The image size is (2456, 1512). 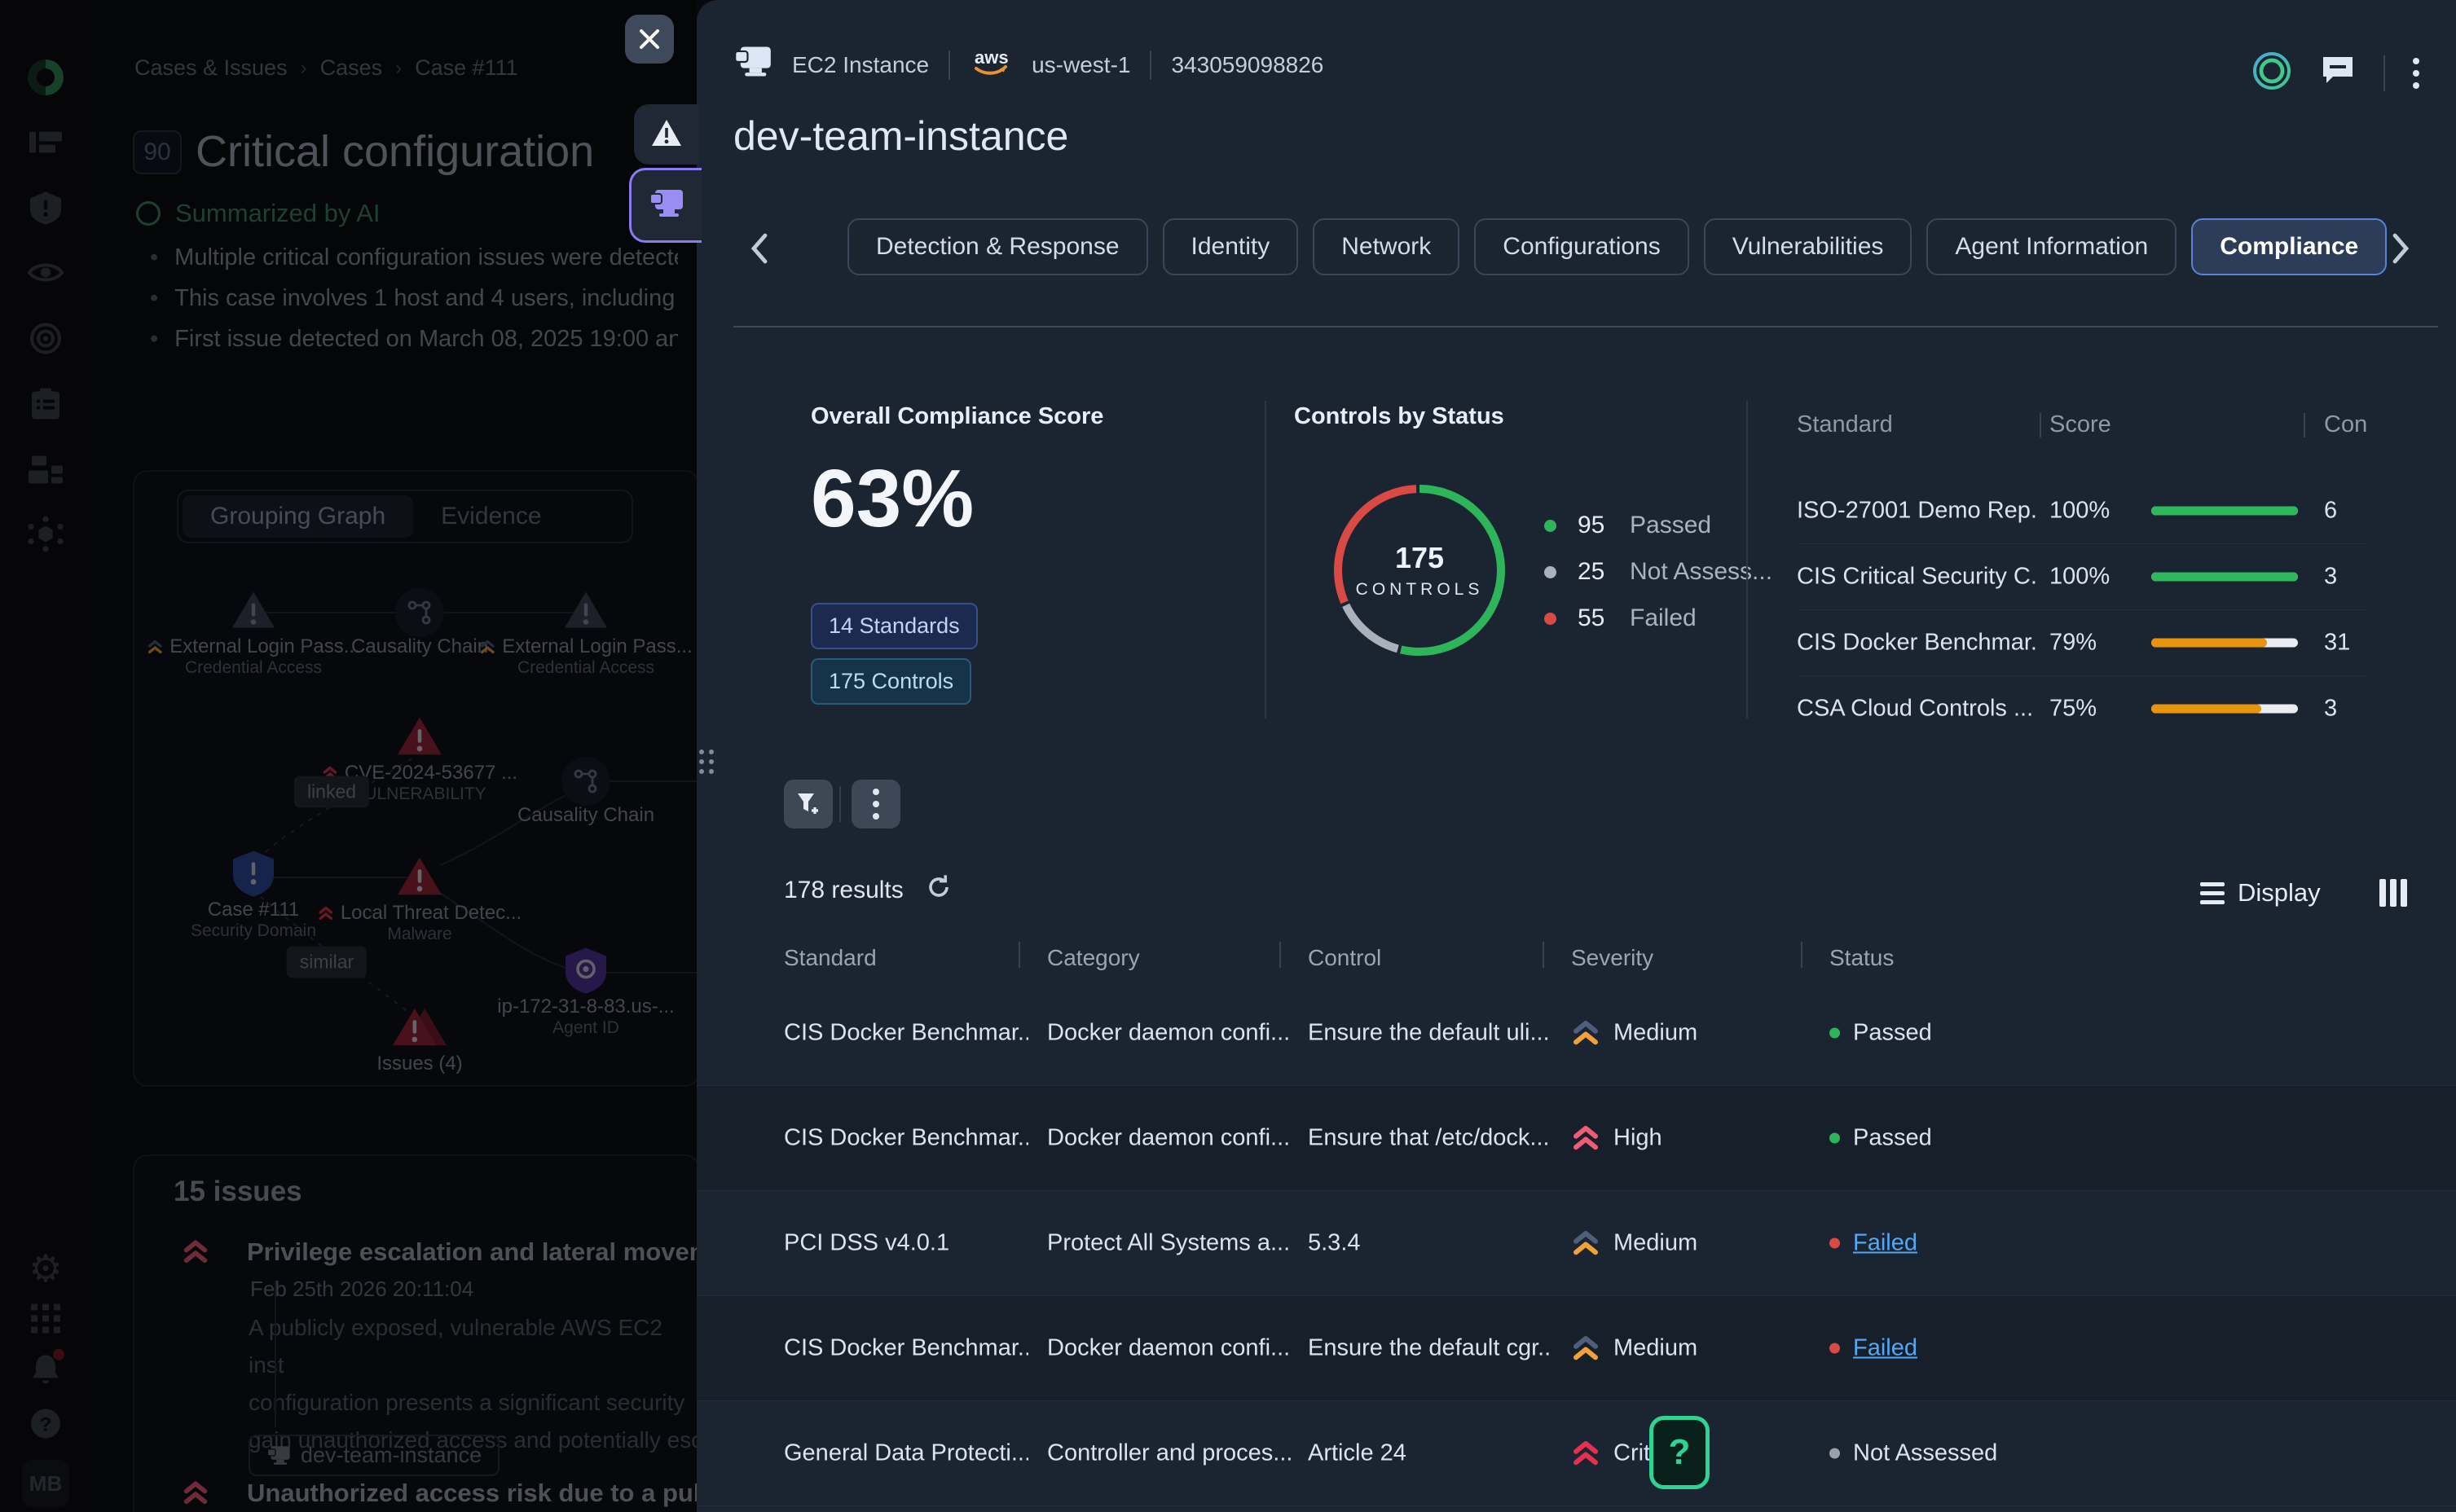 I want to click on asset-type-monitor-icon, so click(x=752, y=65).